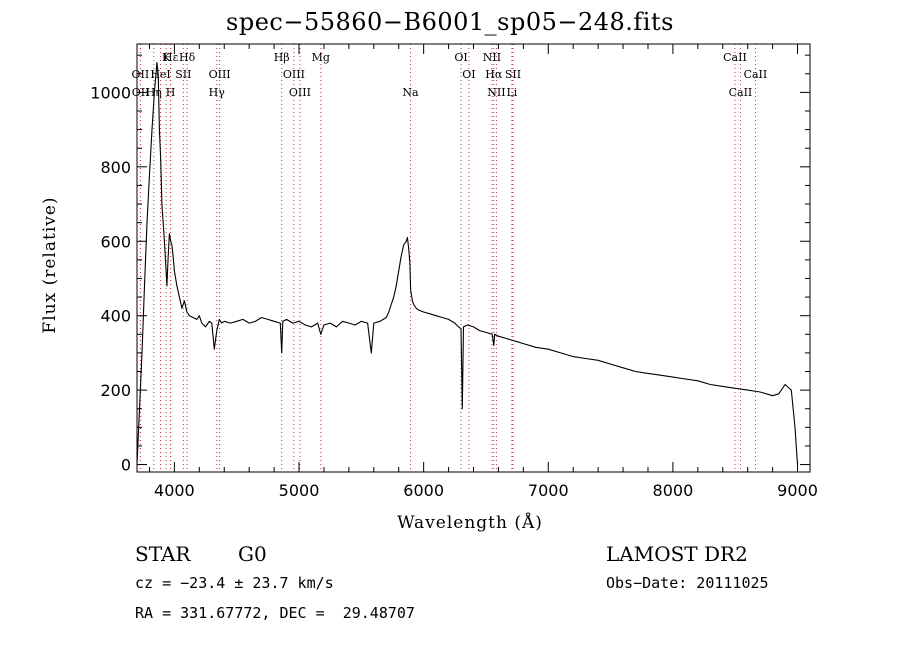 This screenshot has width=900, height=650. What do you see at coordinates (511, 92) in the screenshot?
I see `marker-label: Li` at bounding box center [511, 92].